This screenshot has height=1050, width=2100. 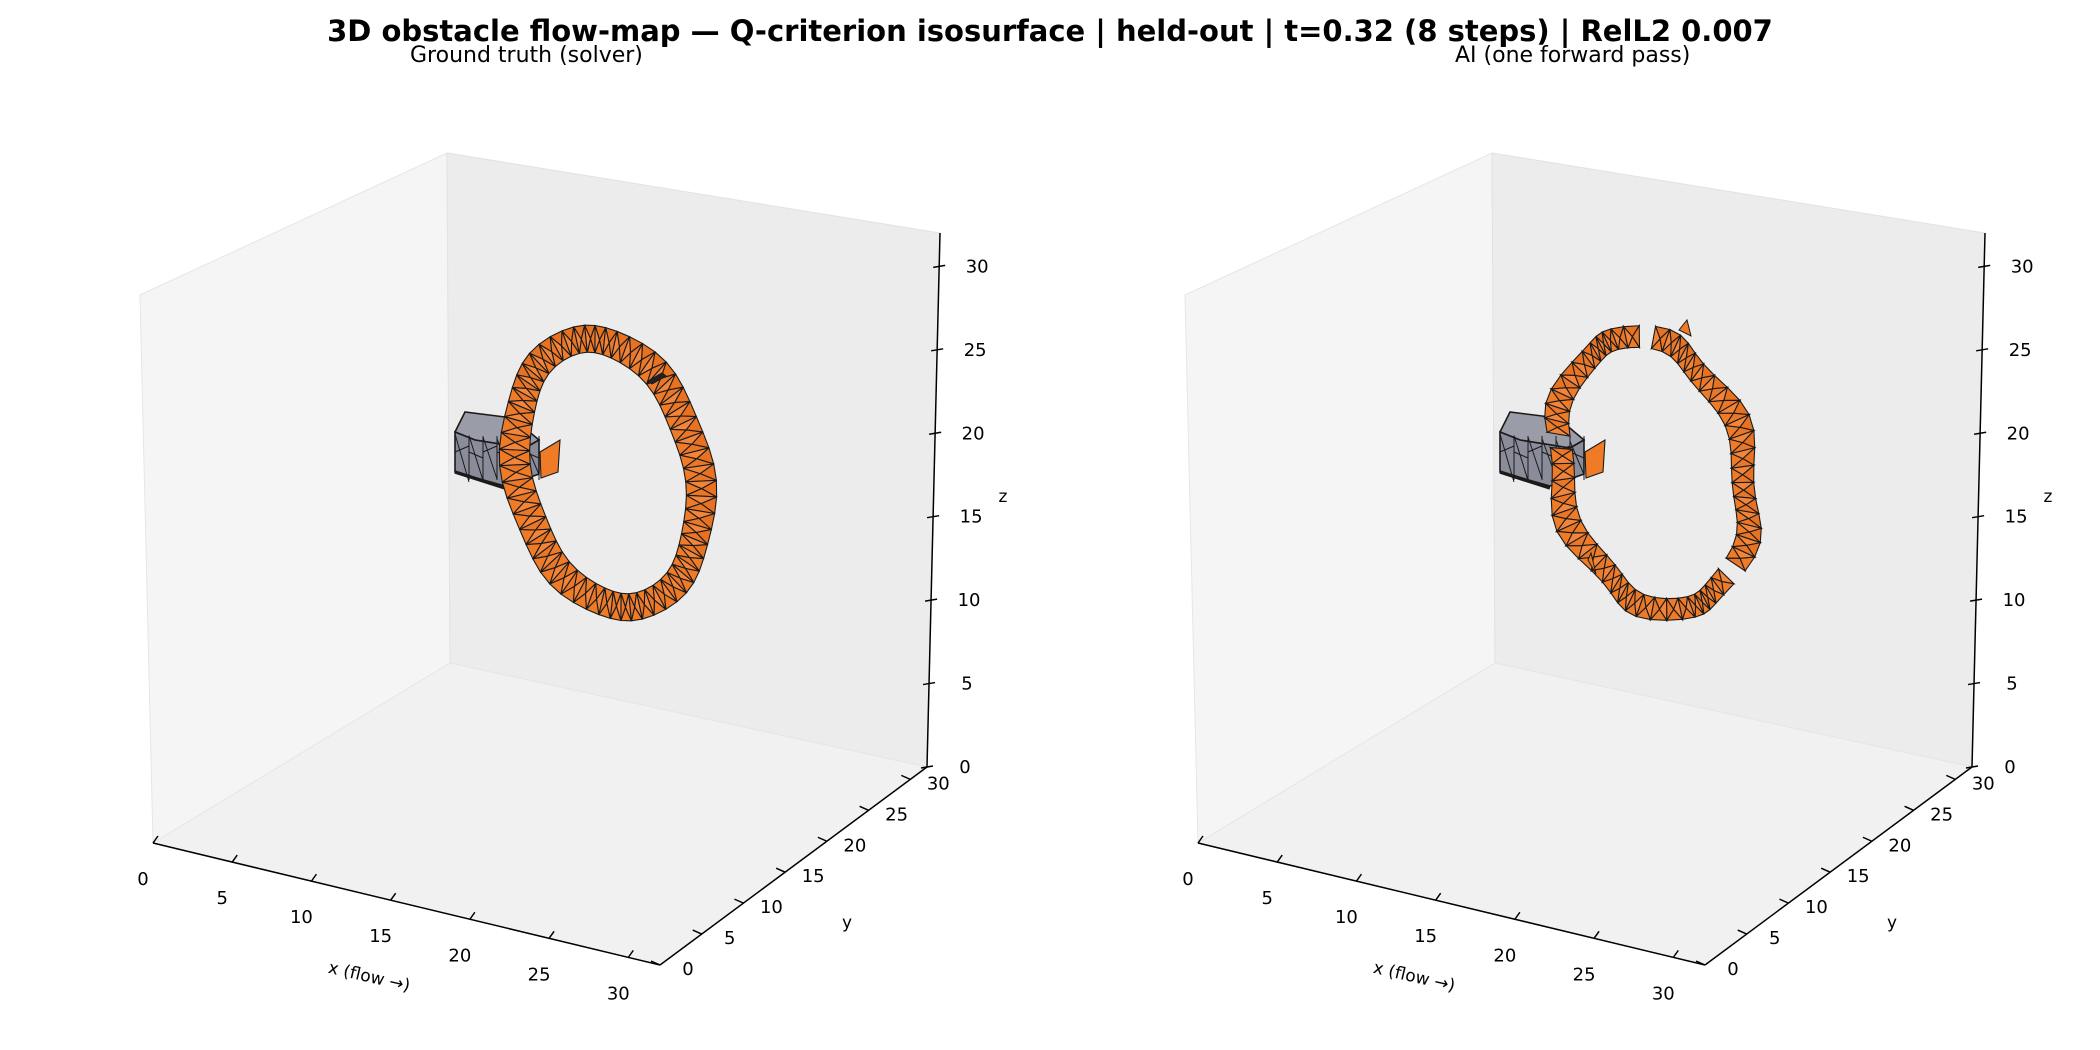 What do you see at coordinates (369, 977) in the screenshot?
I see `gt-x-axis-label: x (flow →)` at bounding box center [369, 977].